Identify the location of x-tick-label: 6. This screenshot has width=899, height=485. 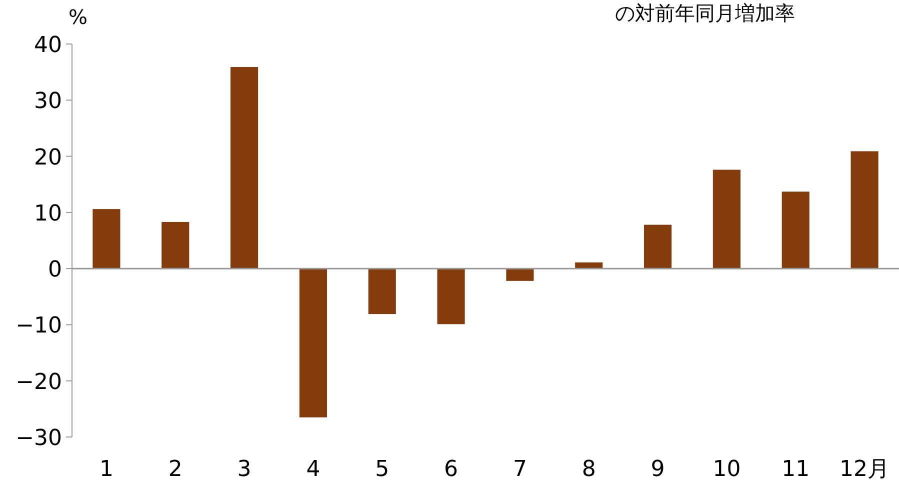
(451, 469).